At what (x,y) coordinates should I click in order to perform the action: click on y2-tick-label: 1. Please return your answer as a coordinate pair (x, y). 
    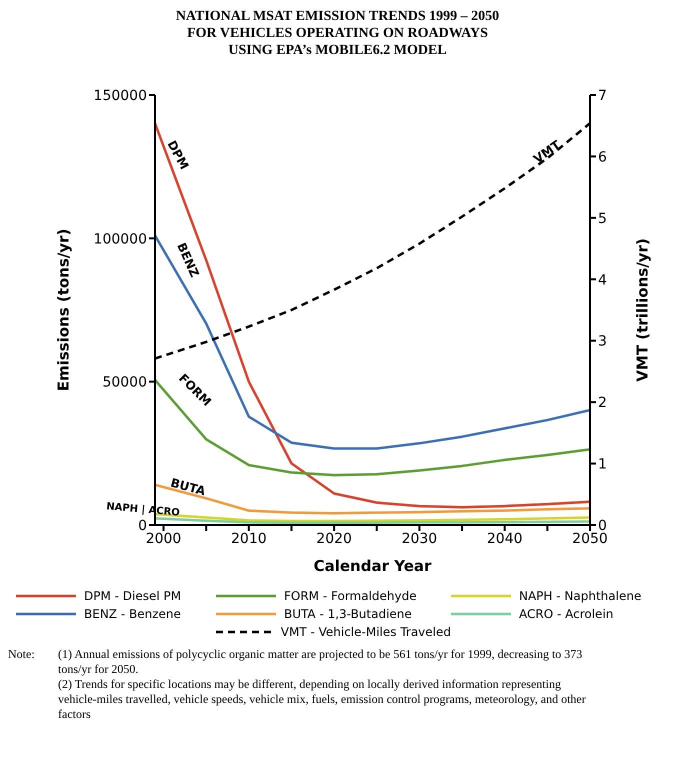
    Looking at the image, I should click on (602, 464).